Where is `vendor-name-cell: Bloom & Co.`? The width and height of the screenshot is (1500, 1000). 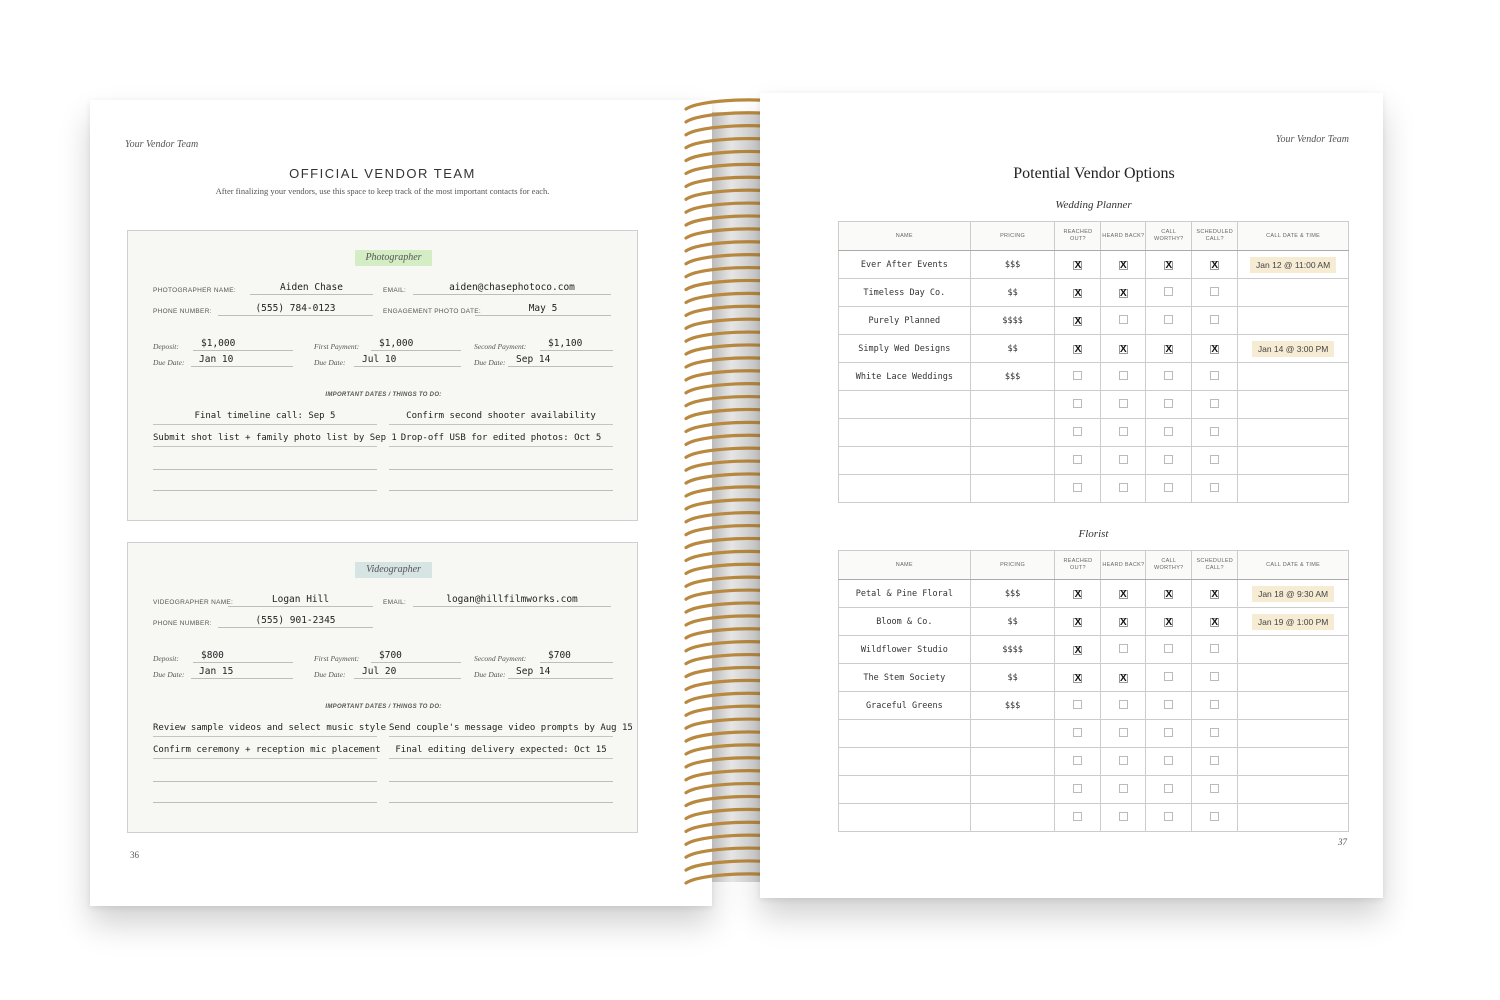
vendor-name-cell: Bloom & Co. is located at coordinates (904, 621).